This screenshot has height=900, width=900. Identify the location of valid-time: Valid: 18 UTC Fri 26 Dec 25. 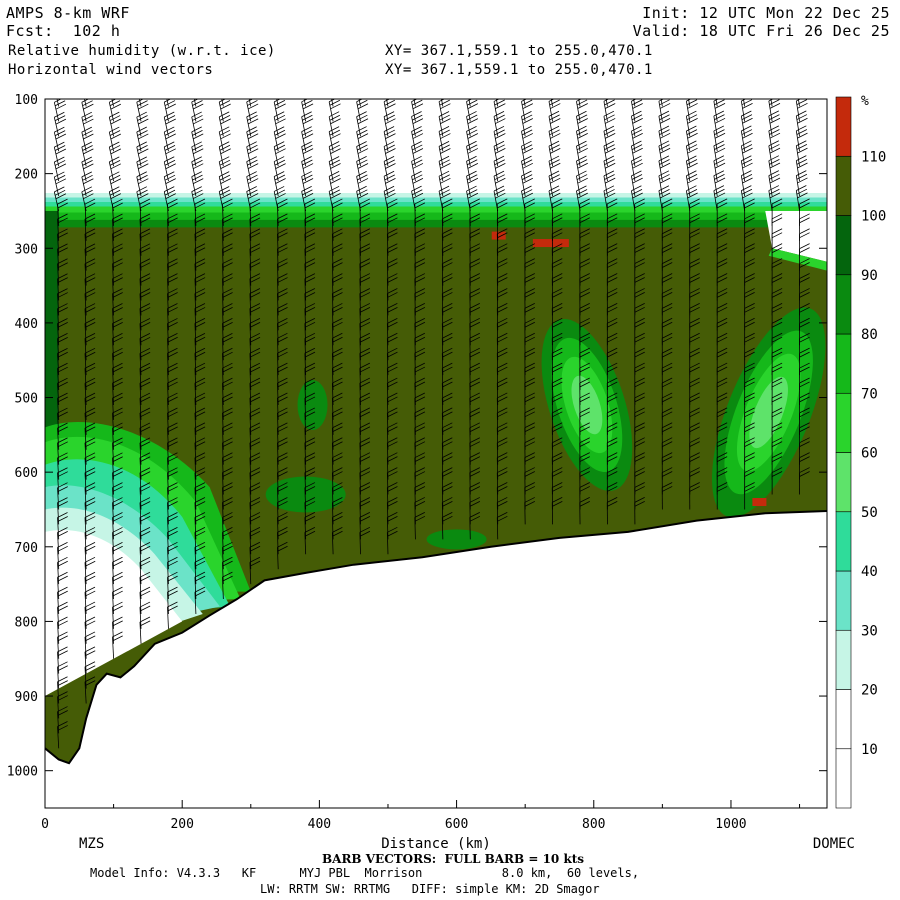
(761, 31).